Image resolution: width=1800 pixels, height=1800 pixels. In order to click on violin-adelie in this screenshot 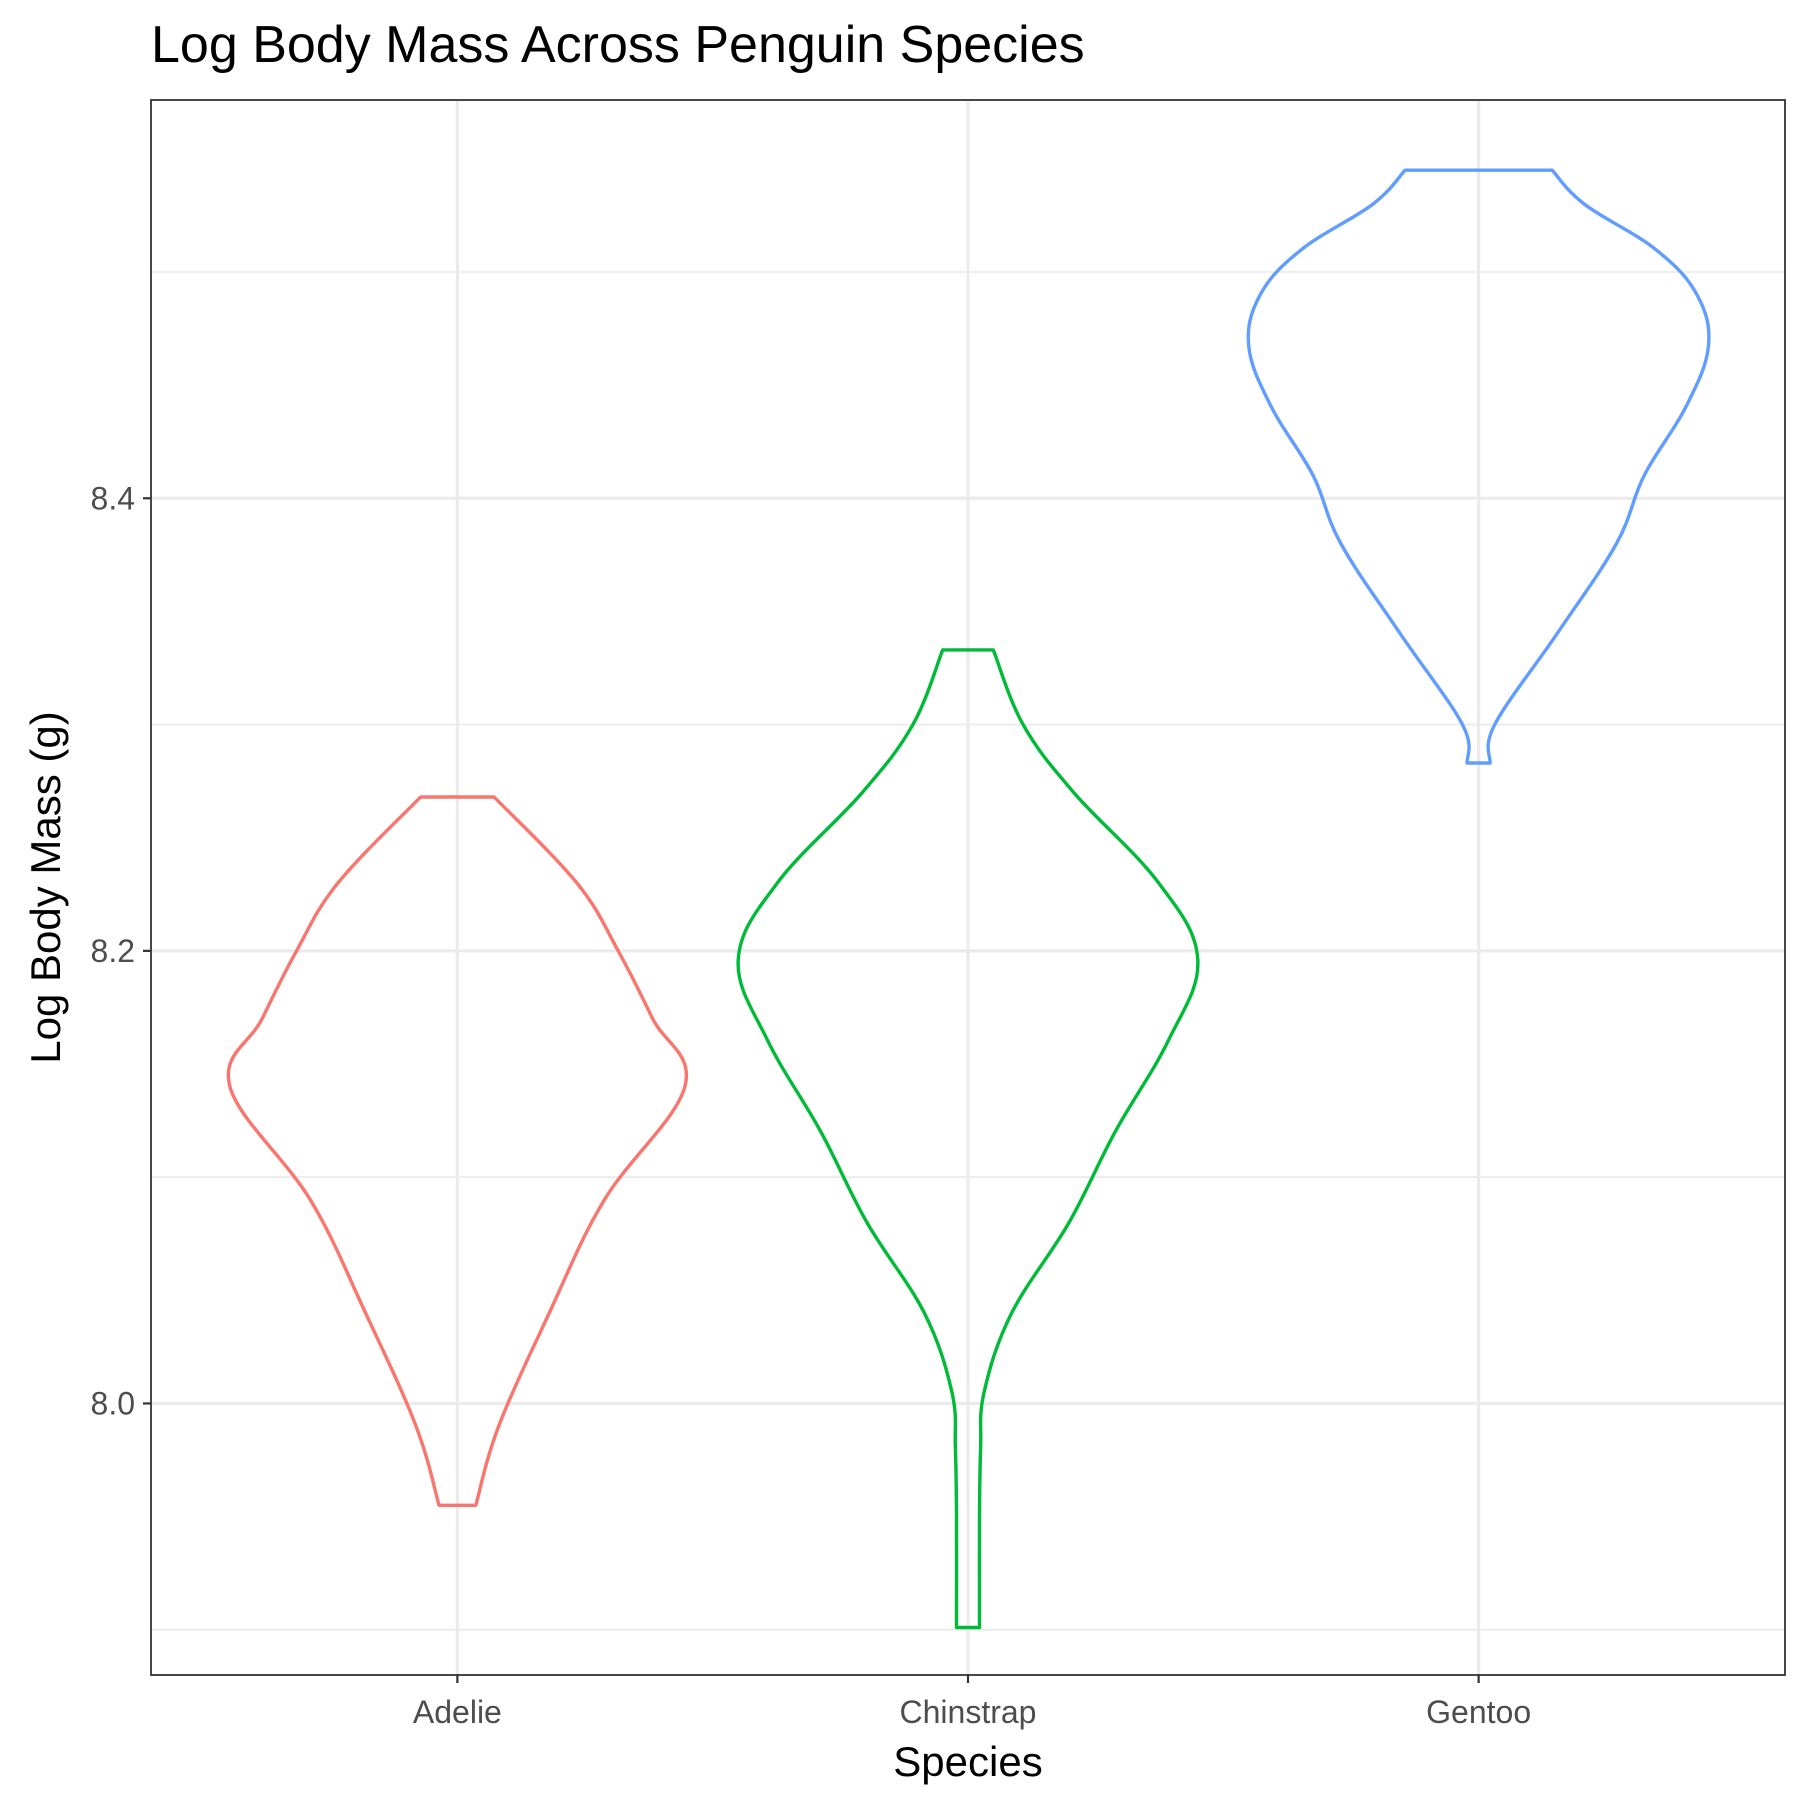, I will do `click(457, 1151)`.